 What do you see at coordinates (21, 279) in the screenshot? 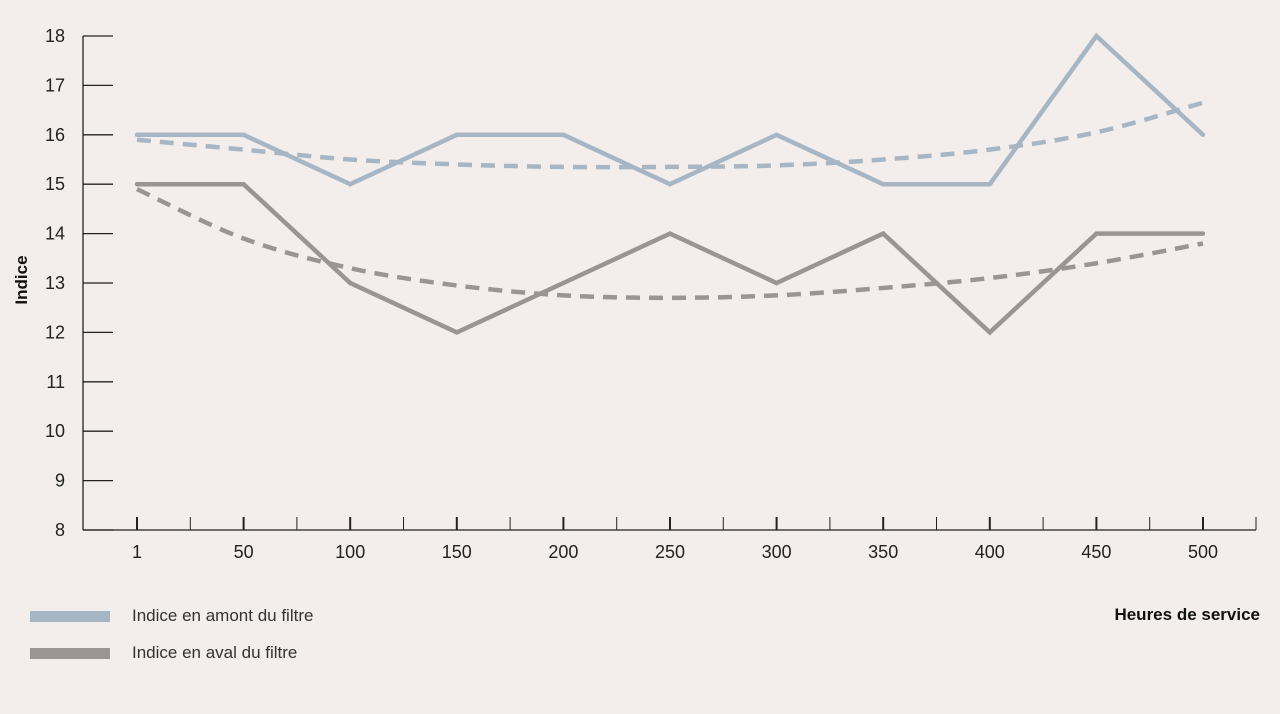
I see `y-axis-title: Indice` at bounding box center [21, 279].